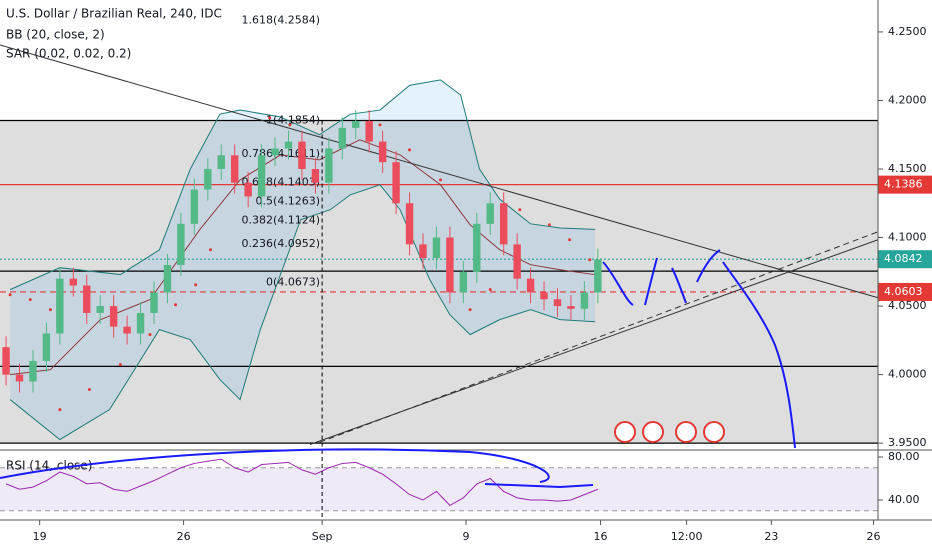 Image resolution: width=932 pixels, height=550 pixels. Describe the element at coordinates (55, 35) in the screenshot. I see `indicator-label: BB (20, close, 2)` at that location.